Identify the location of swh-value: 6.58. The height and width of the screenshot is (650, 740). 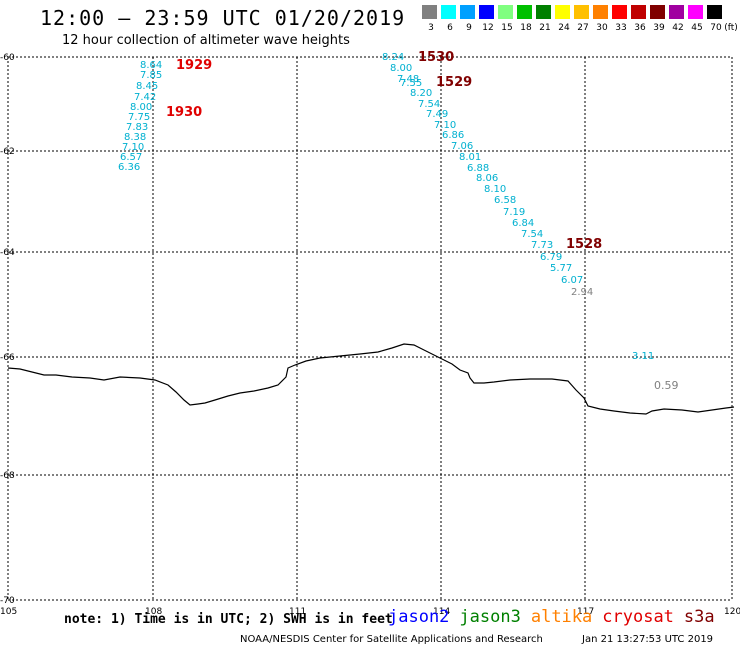
(505, 200).